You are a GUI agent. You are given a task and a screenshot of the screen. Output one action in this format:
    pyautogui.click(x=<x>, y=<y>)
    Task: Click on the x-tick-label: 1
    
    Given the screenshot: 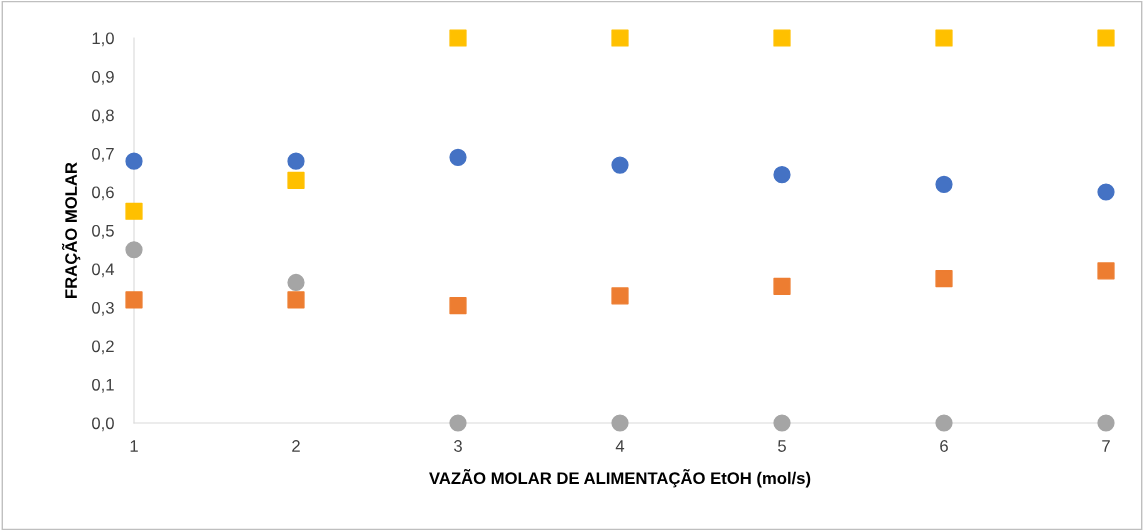 What is the action you would take?
    pyautogui.click(x=134, y=446)
    